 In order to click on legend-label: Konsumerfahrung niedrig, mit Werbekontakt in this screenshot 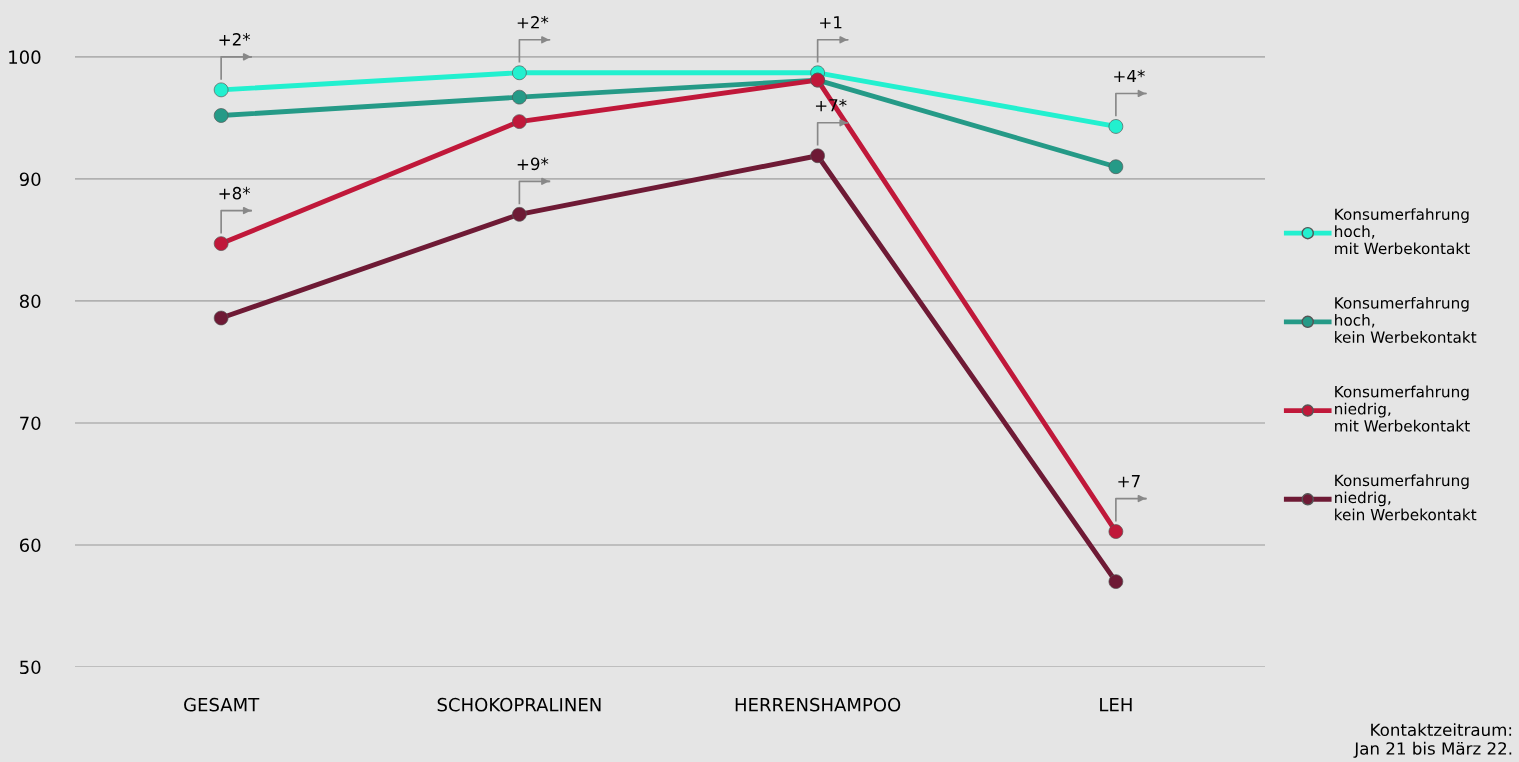, I will do `click(1402, 408)`.